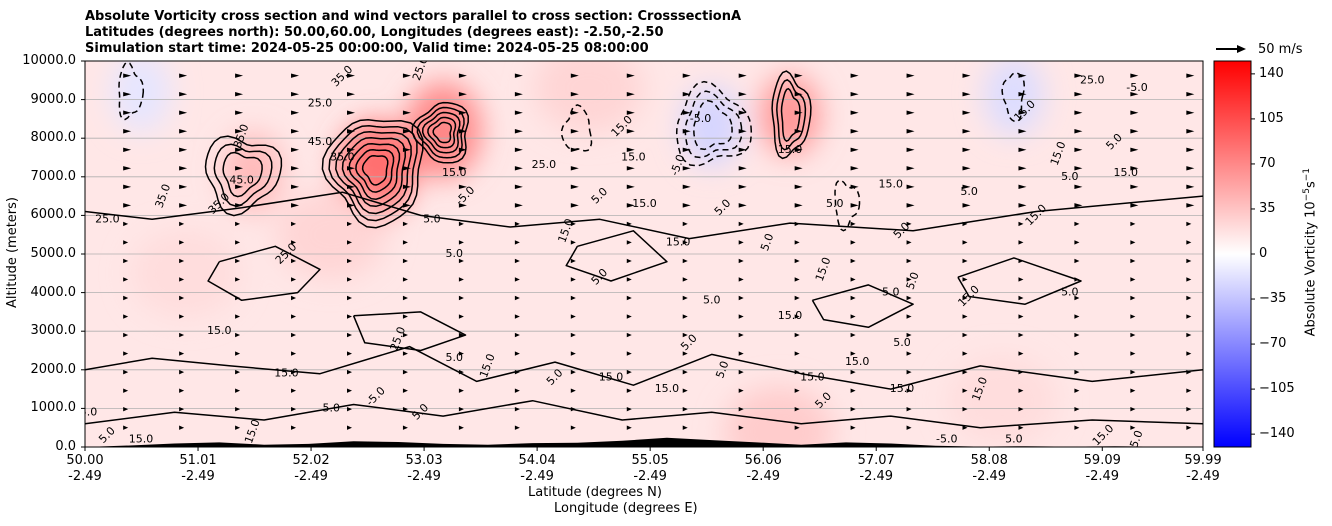 The image size is (1332, 526). What do you see at coordinates (835, 203) in the screenshot?
I see `contour-label-31: 5.0` at bounding box center [835, 203].